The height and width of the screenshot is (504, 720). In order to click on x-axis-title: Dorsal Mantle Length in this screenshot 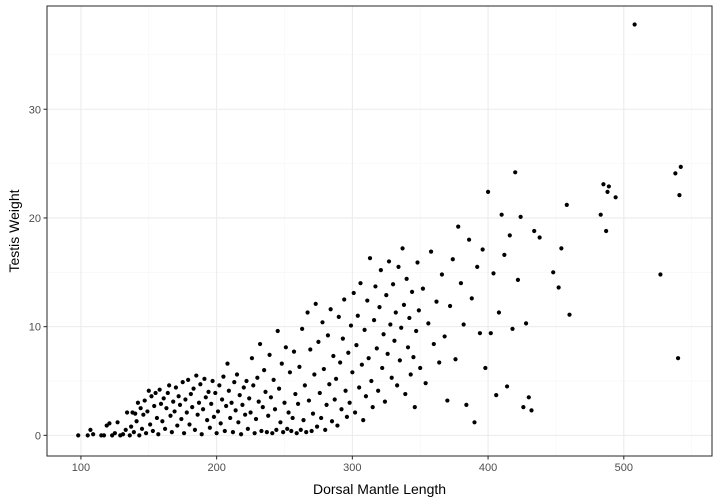, I will do `click(379, 489)`.